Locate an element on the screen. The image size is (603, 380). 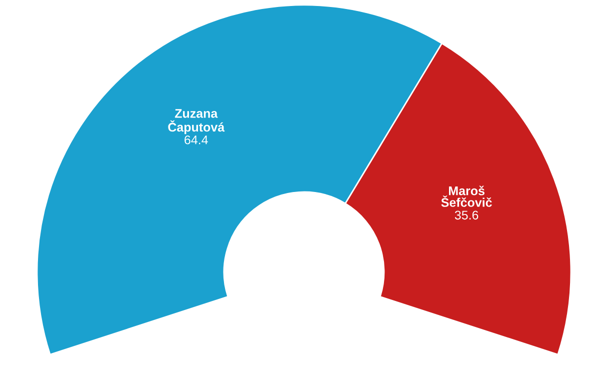
slice-label: Zuzana Čaputová is located at coordinates (196, 121).